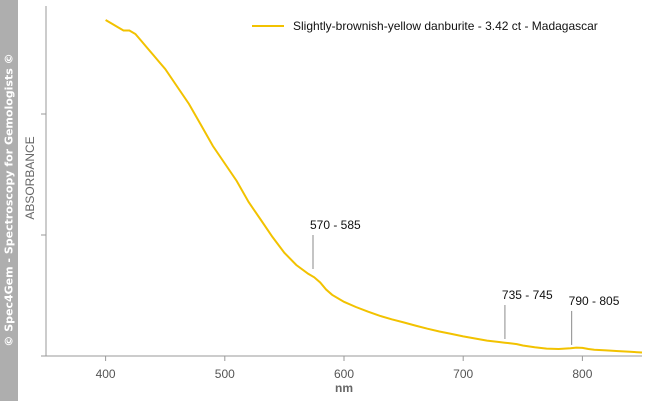  What do you see at coordinates (43, 235) in the screenshot?
I see `y-ticks` at bounding box center [43, 235].